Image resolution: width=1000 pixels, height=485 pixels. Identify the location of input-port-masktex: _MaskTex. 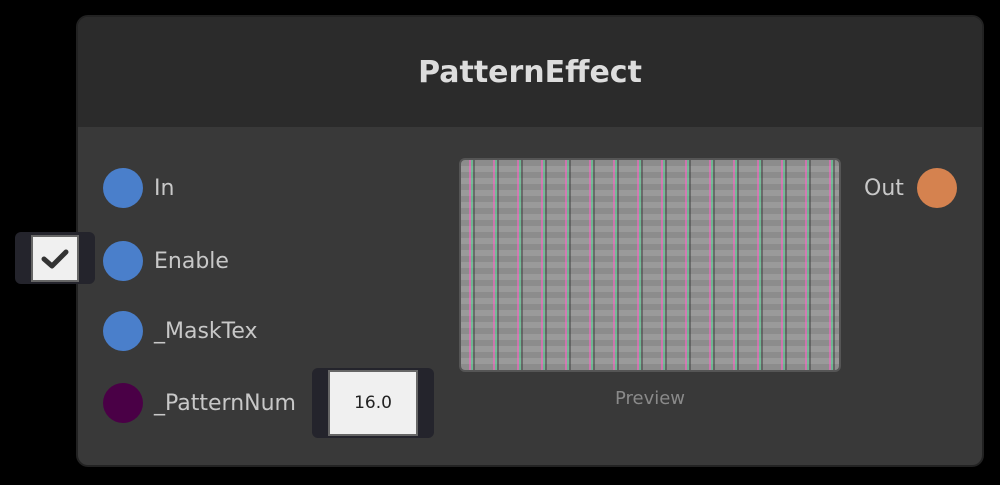
(180, 331).